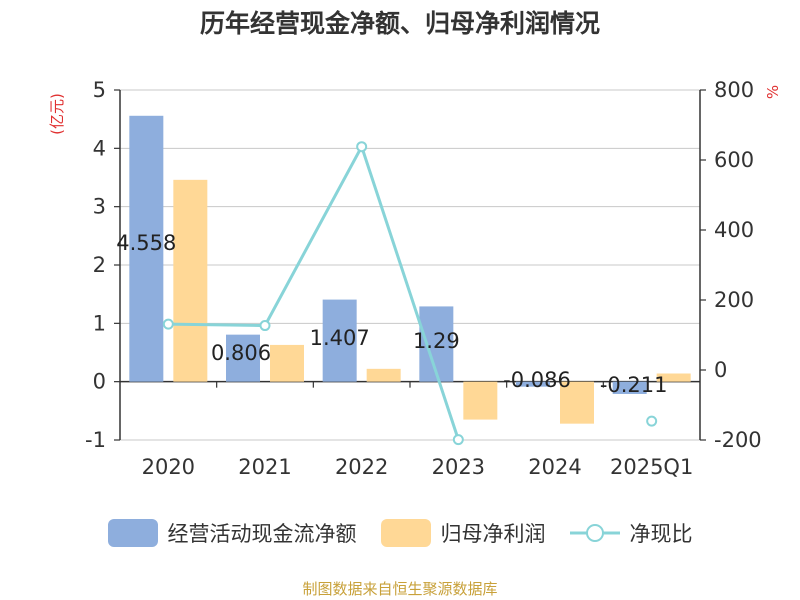 This screenshot has height=600, width=800. What do you see at coordinates (168, 324) in the screenshot?
I see `ratio-point-2020` at bounding box center [168, 324].